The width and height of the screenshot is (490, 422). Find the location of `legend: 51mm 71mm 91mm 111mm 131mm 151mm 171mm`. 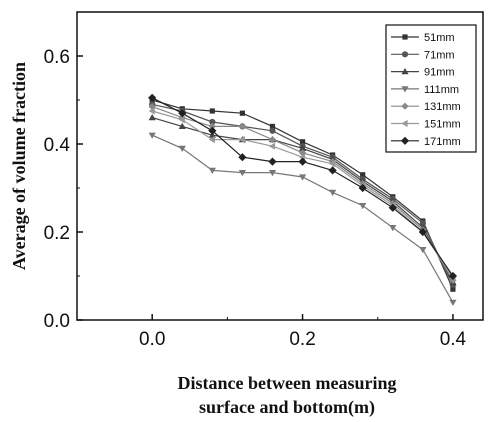

legend: 51mm 71mm 91mm 111mm 131mm 151mm 171mm is located at coordinates (431, 88).